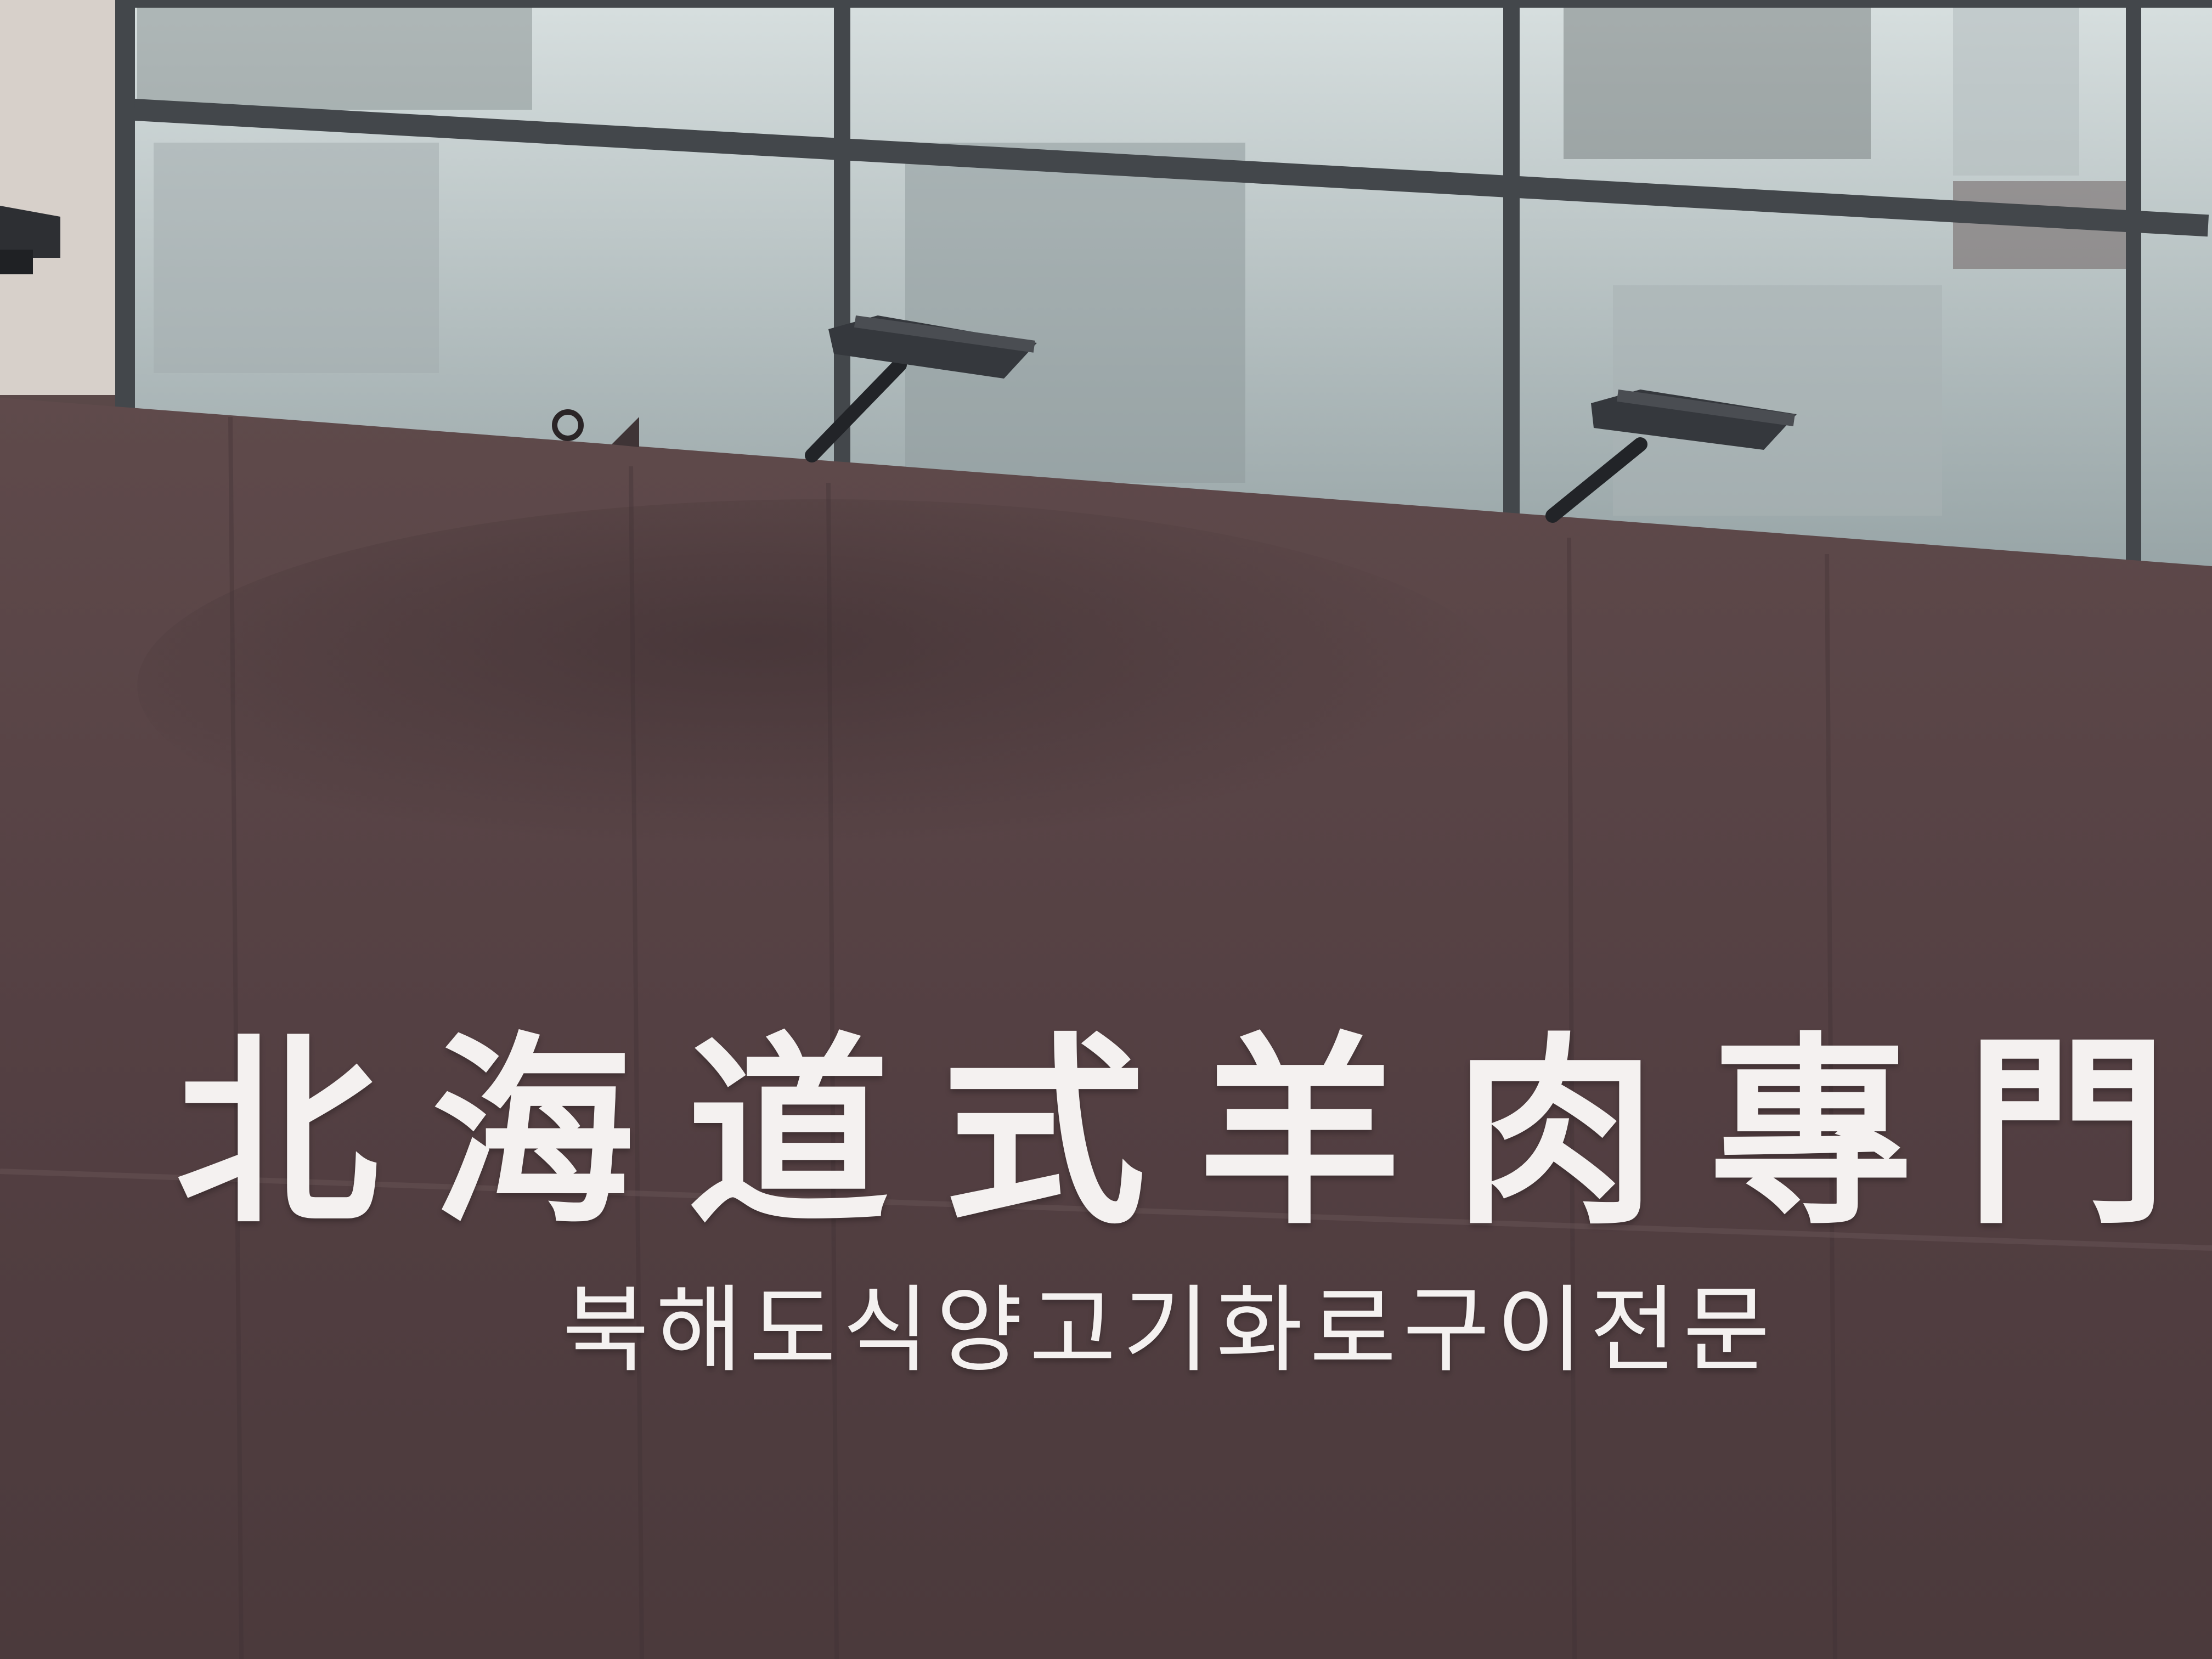  Describe the element at coordinates (921, 388) in the screenshot. I see `spotlight-center` at that location.